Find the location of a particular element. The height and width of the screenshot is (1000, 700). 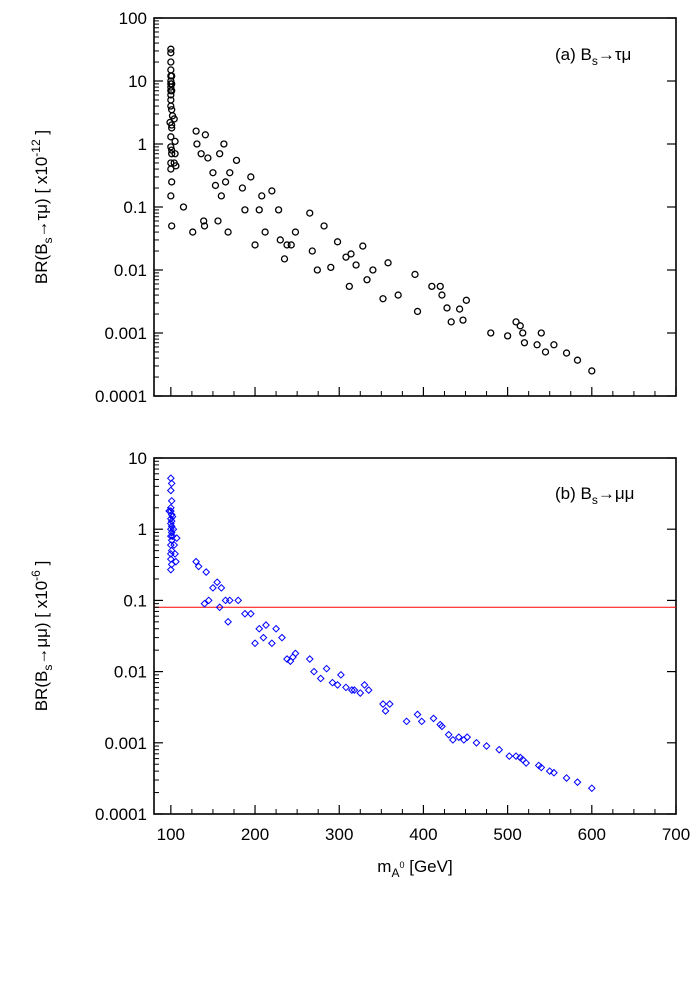

x-tick-label: 100 is located at coordinates (171, 834).